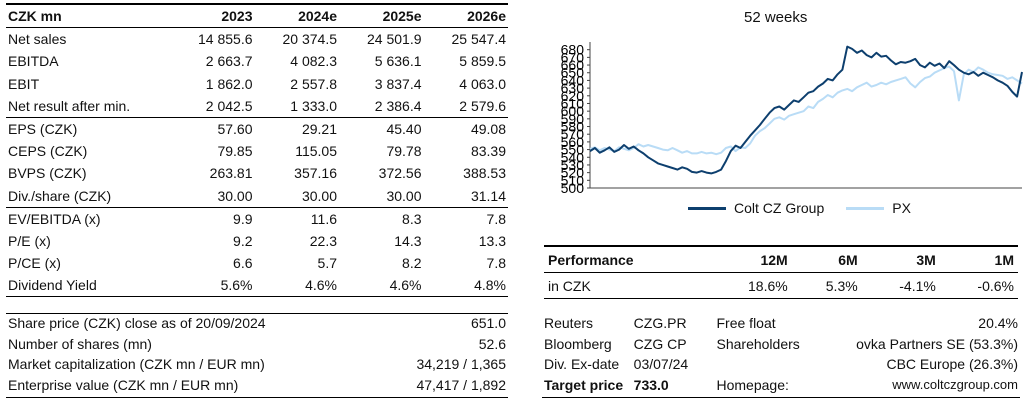 The width and height of the screenshot is (1024, 410). I want to click on stock-info-value: Homepage:, so click(752, 384).